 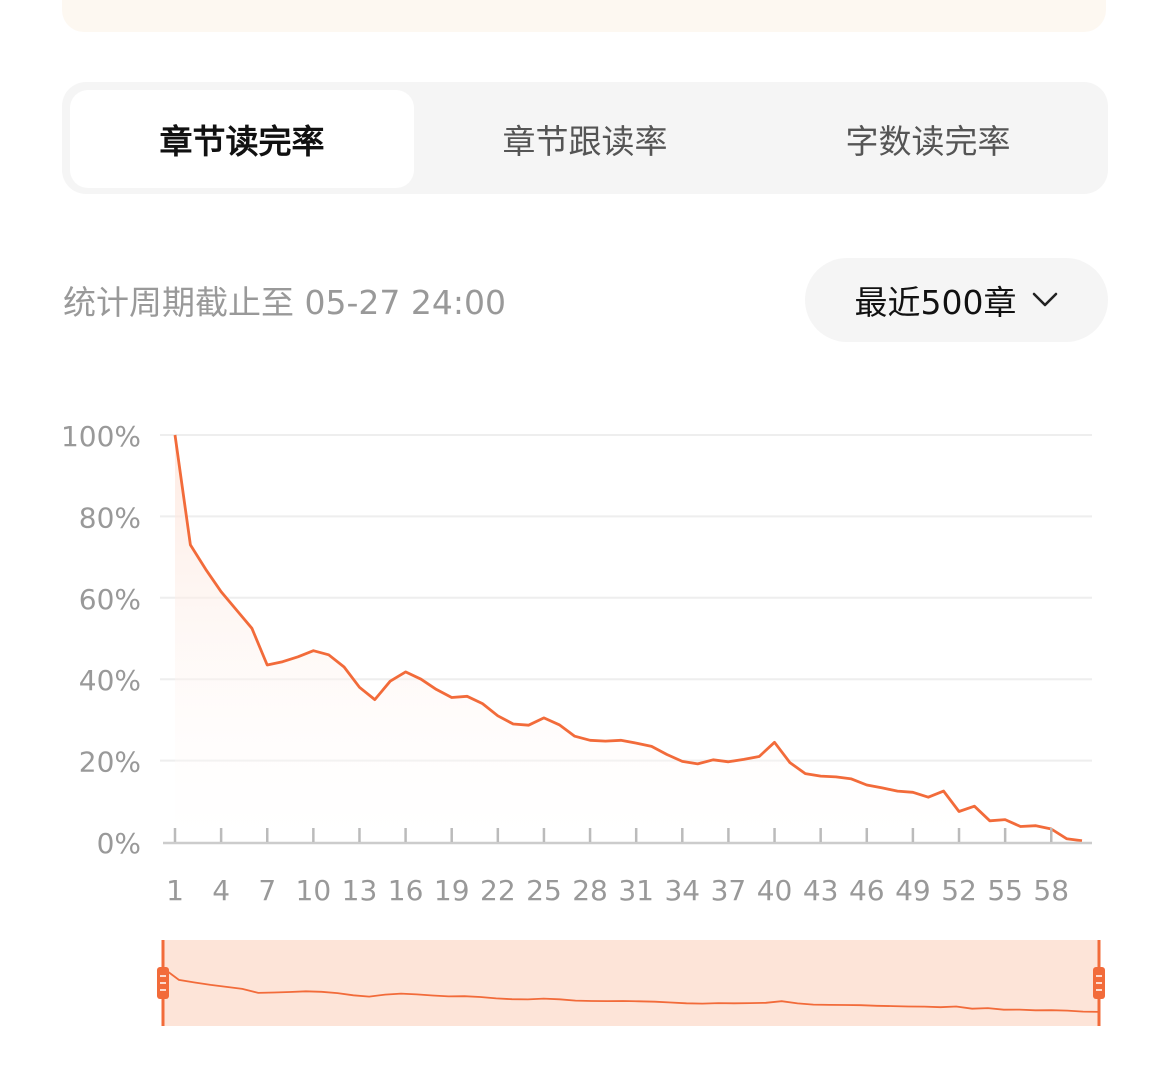 What do you see at coordinates (867, 890) in the screenshot?
I see `x-tick-label: 46` at bounding box center [867, 890].